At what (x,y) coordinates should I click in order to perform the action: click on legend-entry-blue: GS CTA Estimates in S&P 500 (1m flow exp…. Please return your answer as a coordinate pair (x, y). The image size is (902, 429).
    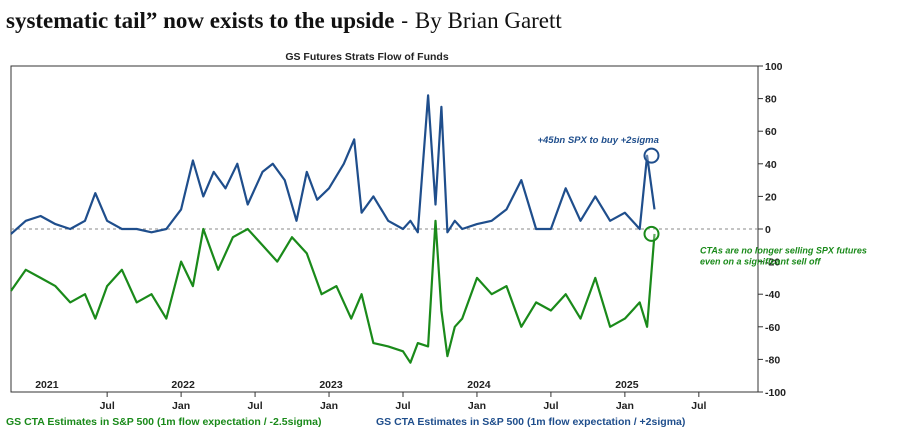
    Looking at the image, I should click on (530, 422).